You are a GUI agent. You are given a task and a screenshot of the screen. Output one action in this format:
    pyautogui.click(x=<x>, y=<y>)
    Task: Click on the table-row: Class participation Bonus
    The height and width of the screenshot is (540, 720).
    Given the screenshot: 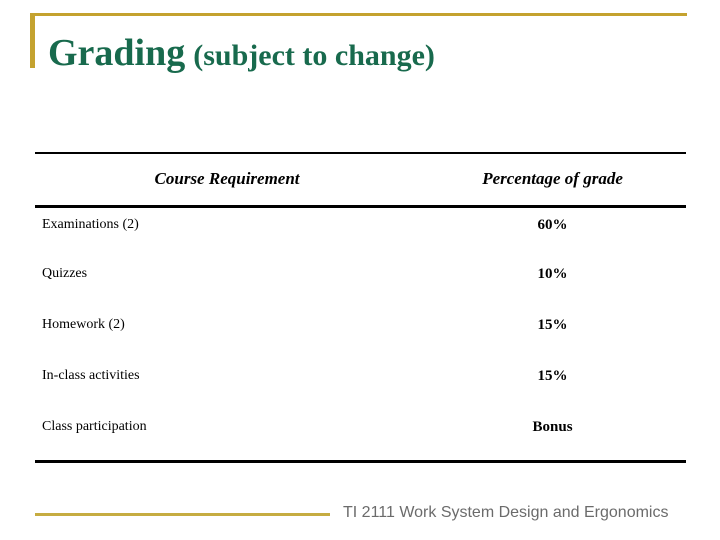 What is the action you would take?
    pyautogui.click(x=360, y=436)
    